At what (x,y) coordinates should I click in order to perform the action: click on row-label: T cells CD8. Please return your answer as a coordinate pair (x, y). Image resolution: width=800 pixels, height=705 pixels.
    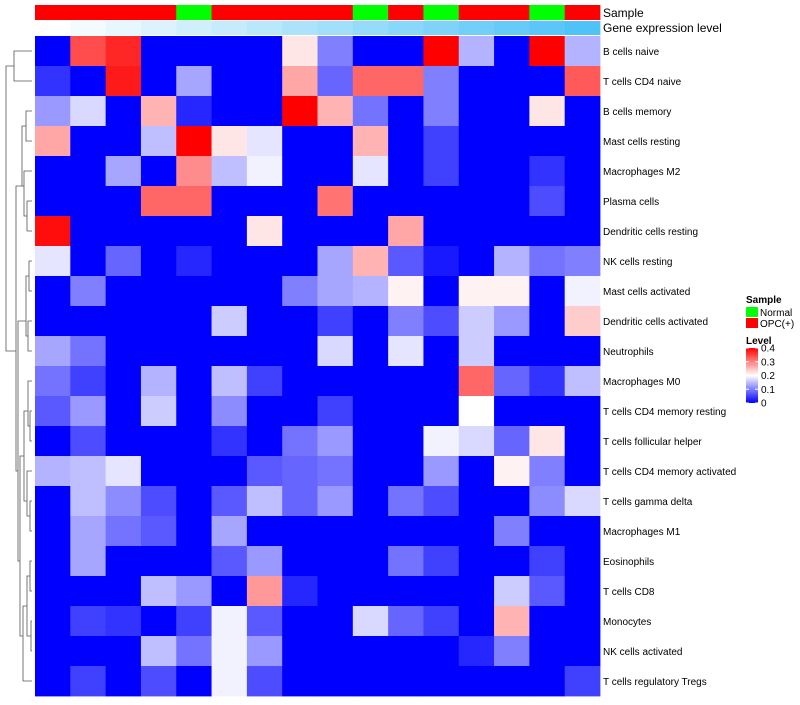
    Looking at the image, I should click on (629, 592).